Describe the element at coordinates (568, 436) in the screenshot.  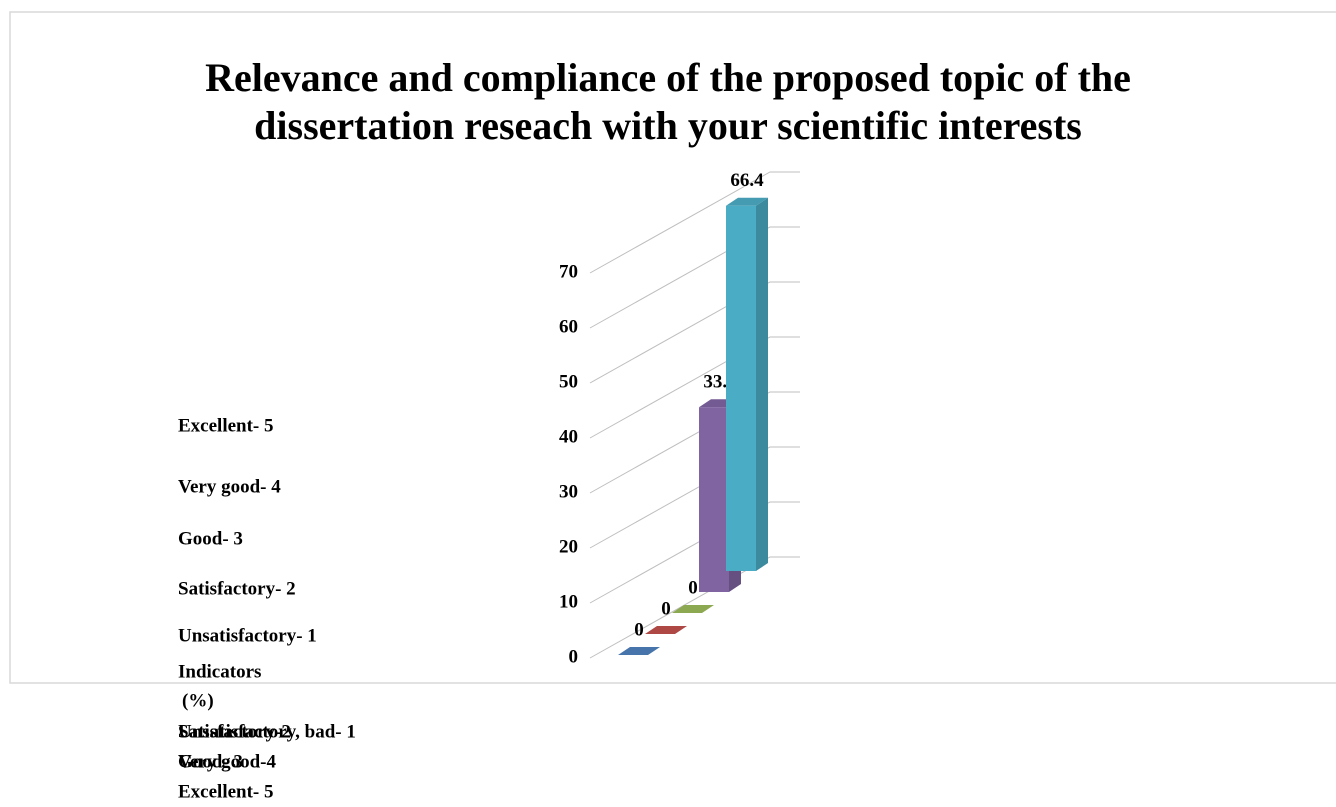
I see `y-tick-label: 40` at that location.